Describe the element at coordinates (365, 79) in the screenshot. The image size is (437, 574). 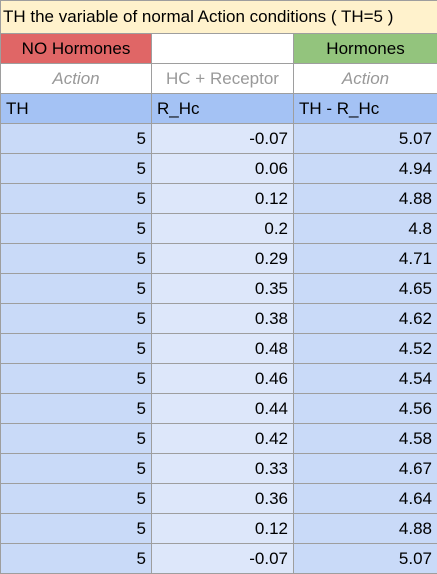
I see `action-right-subheader: Action` at that location.